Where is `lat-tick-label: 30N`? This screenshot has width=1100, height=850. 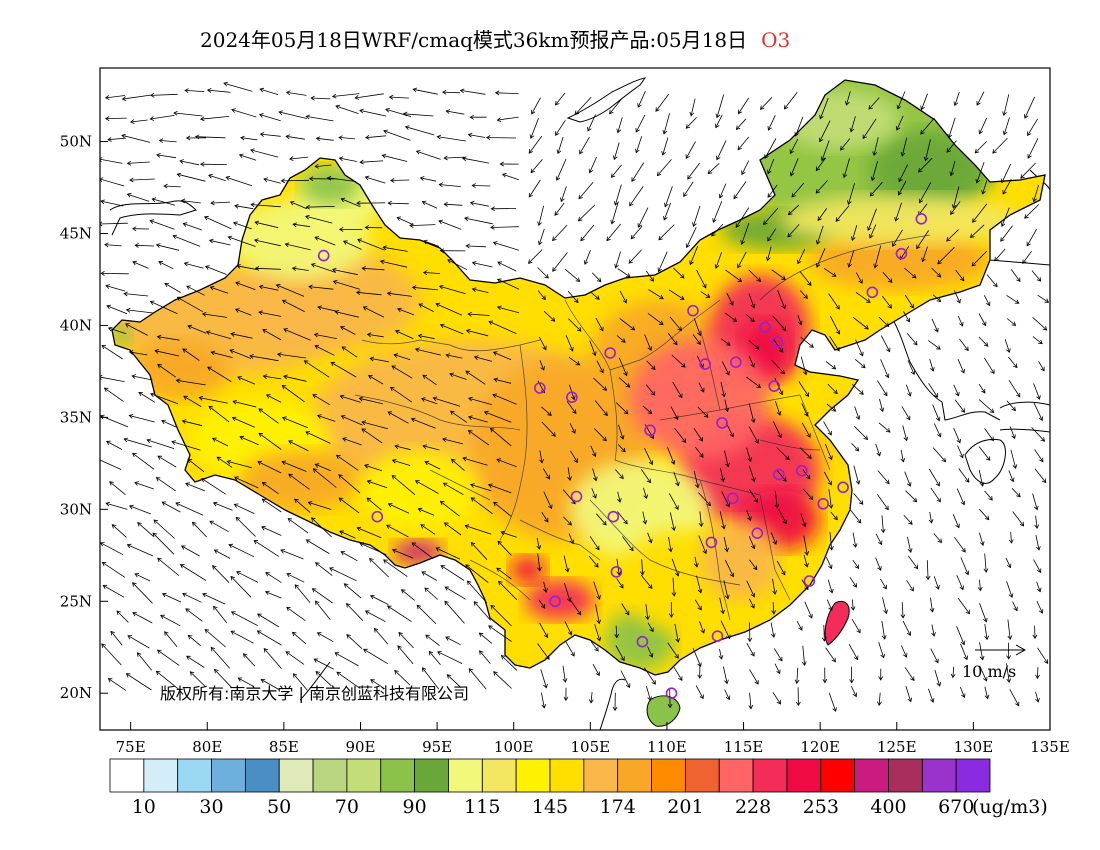
lat-tick-label: 30N is located at coordinates (76, 509).